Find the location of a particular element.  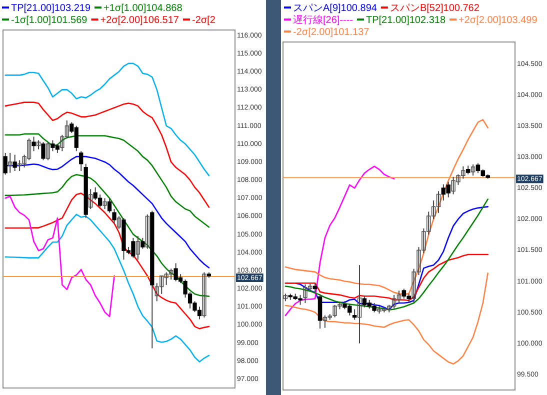

legend-label: TP[21.00]103.219 is located at coordinates (51, 8).